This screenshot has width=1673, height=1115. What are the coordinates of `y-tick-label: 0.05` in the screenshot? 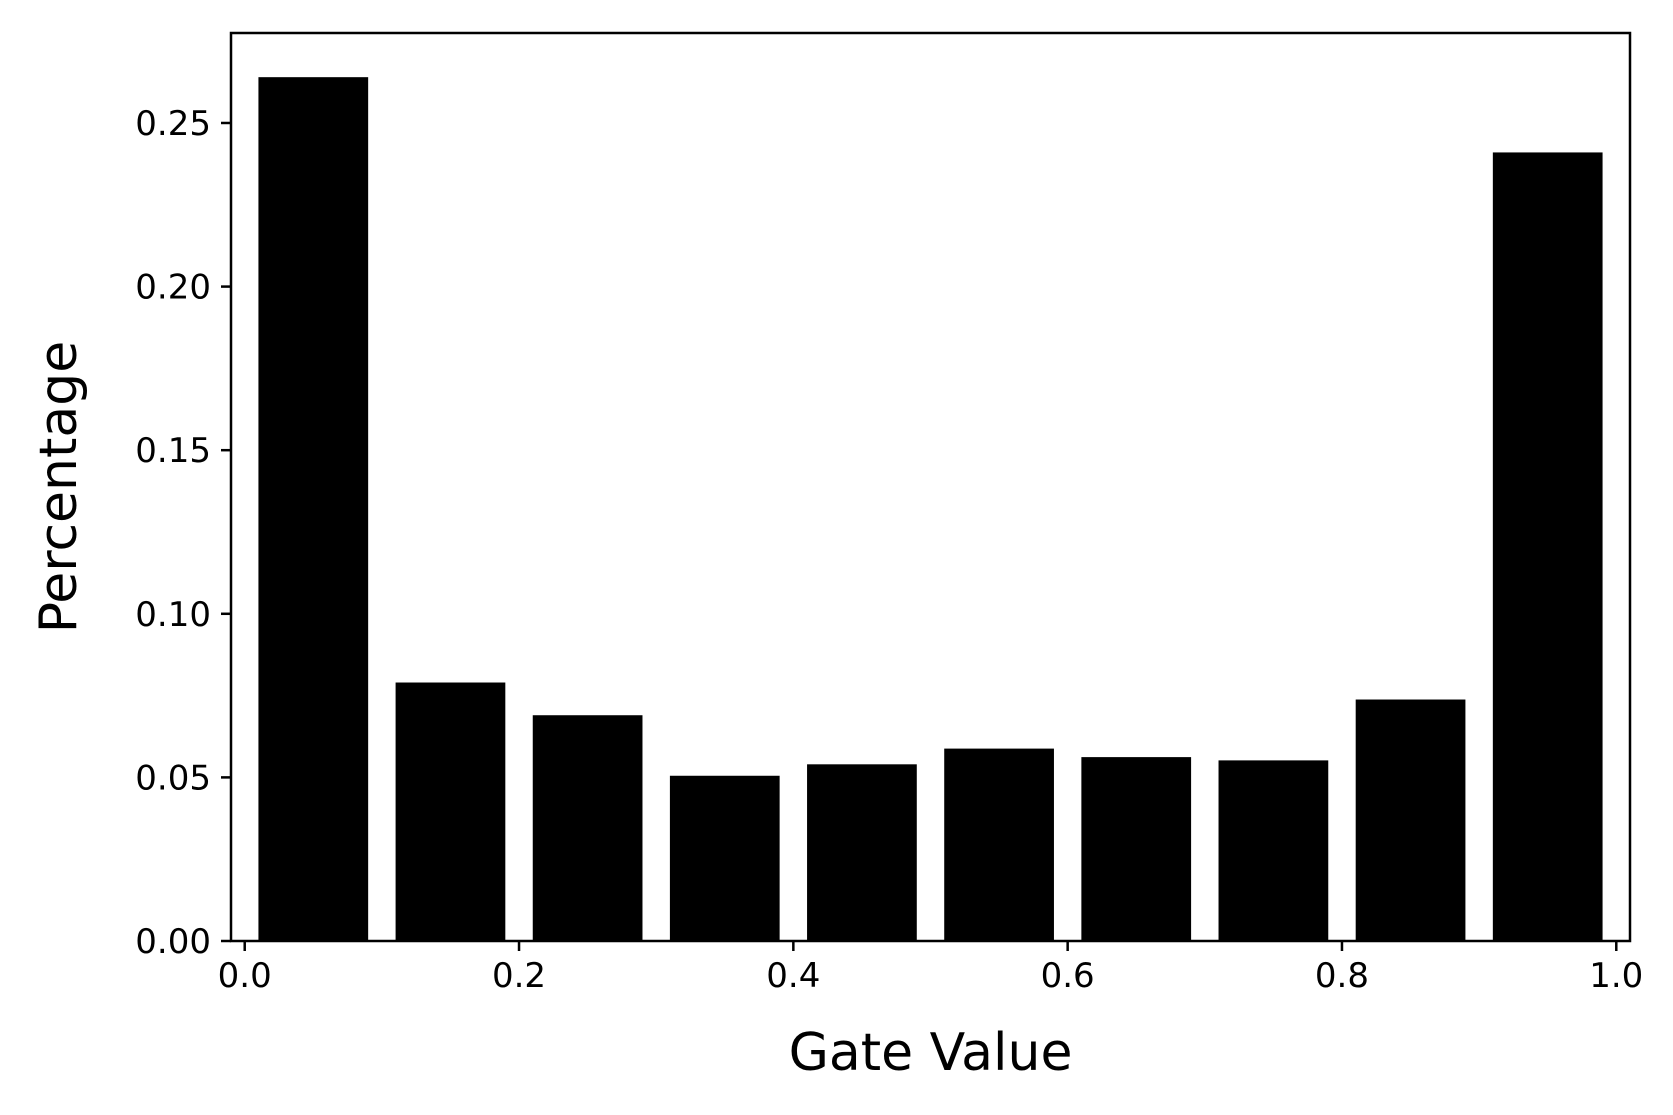 It's located at (173, 778).